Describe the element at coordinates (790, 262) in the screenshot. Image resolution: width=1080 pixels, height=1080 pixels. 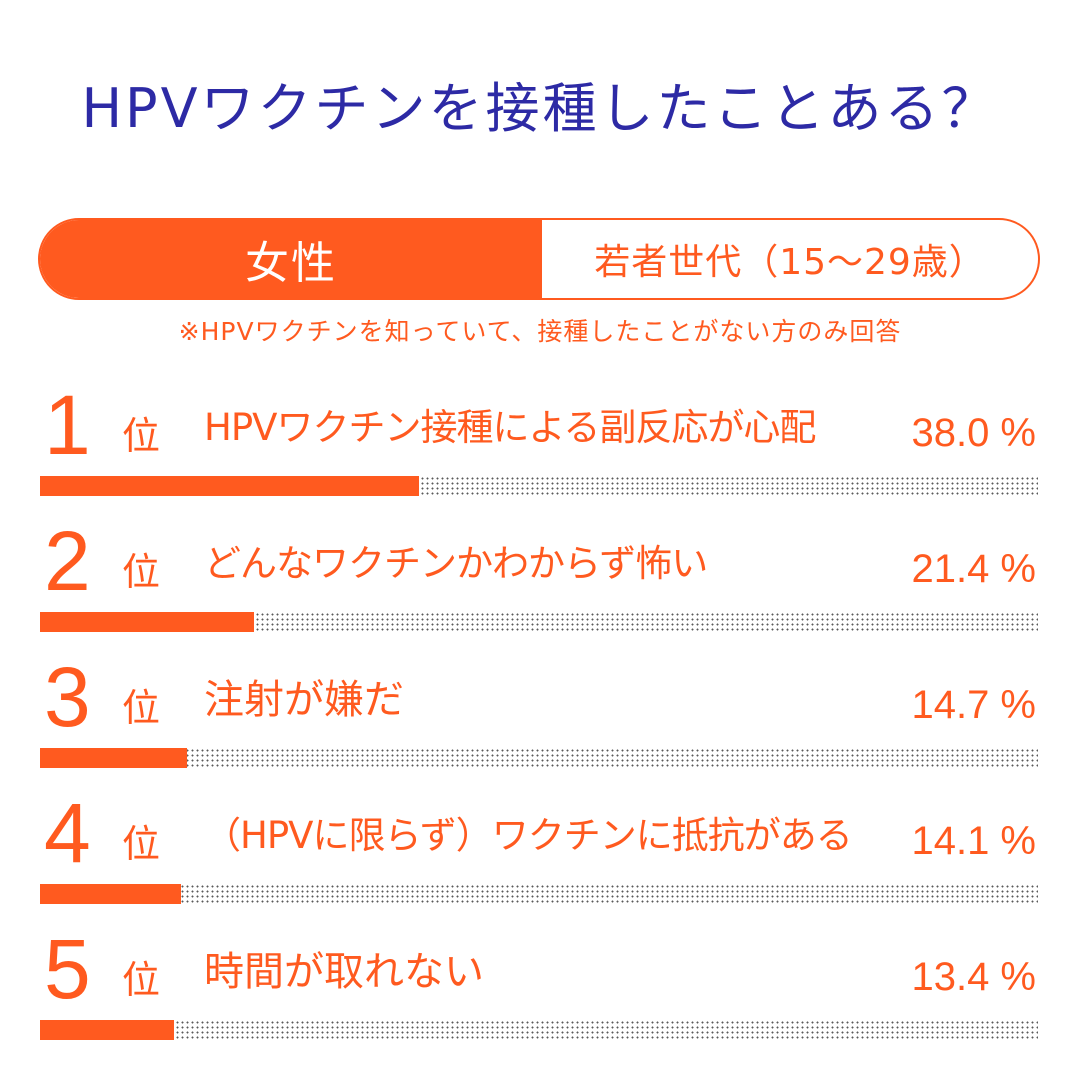
I see `segment-youth-generation: 若者世代（15〜29歳）` at that location.